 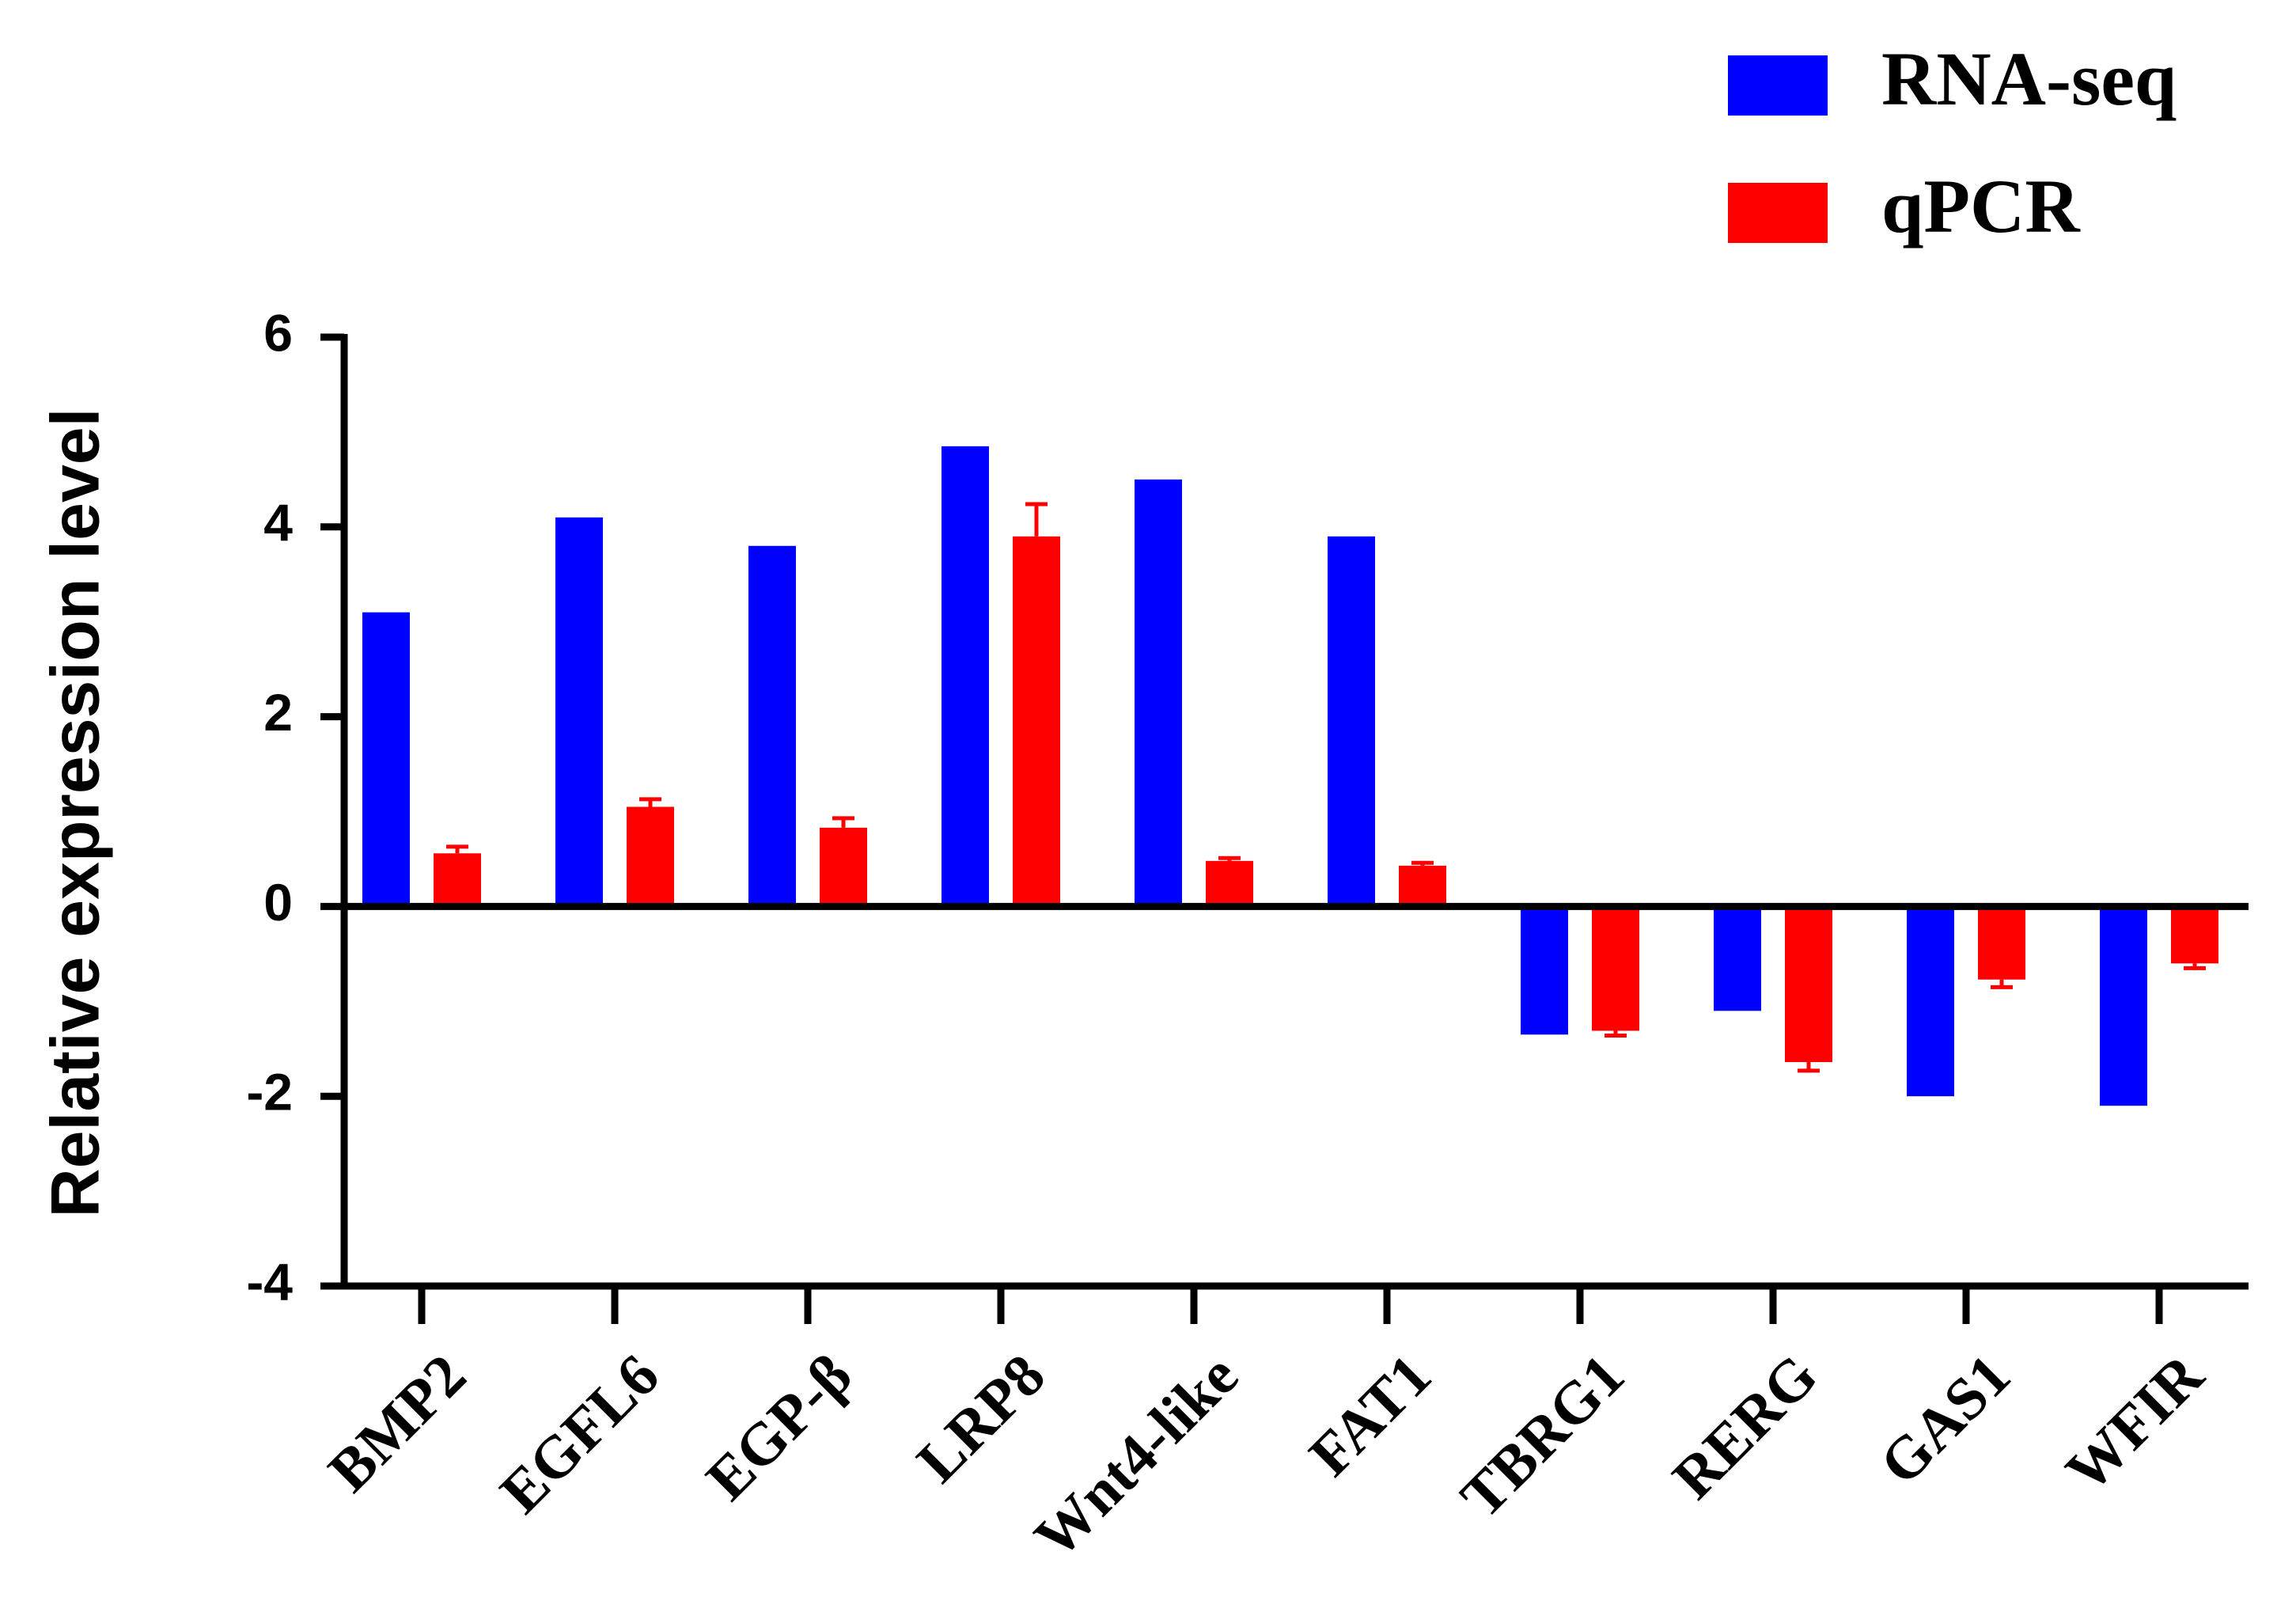 What do you see at coordinates (2029, 78) in the screenshot?
I see `legend-label: RNA-seq` at bounding box center [2029, 78].